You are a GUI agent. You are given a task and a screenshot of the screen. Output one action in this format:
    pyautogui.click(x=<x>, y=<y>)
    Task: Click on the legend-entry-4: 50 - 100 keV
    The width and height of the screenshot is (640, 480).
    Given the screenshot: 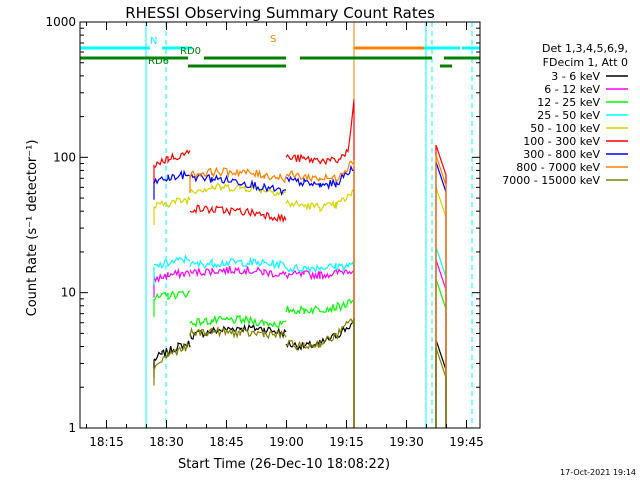 What is the action you would take?
    pyautogui.click(x=565, y=128)
    